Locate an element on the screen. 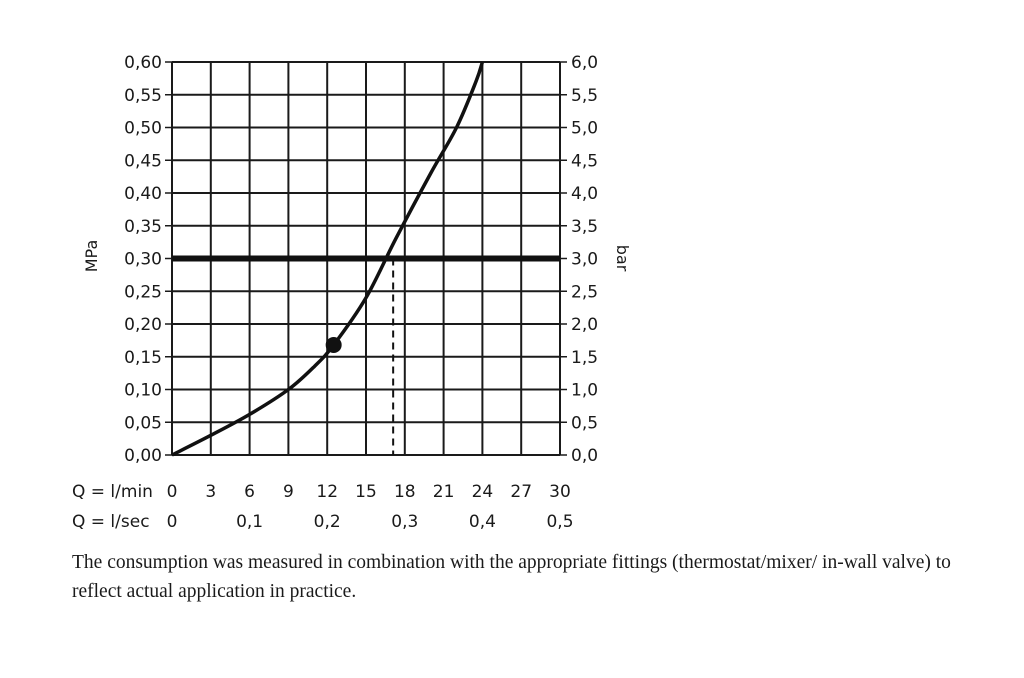  left-tick-label: 0,40 is located at coordinates (143, 194).